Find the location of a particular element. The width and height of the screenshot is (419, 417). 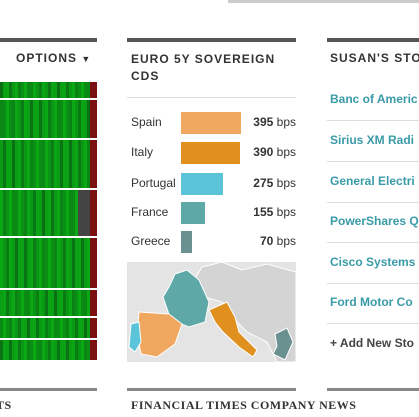

country-label: Spain is located at coordinates (146, 122).